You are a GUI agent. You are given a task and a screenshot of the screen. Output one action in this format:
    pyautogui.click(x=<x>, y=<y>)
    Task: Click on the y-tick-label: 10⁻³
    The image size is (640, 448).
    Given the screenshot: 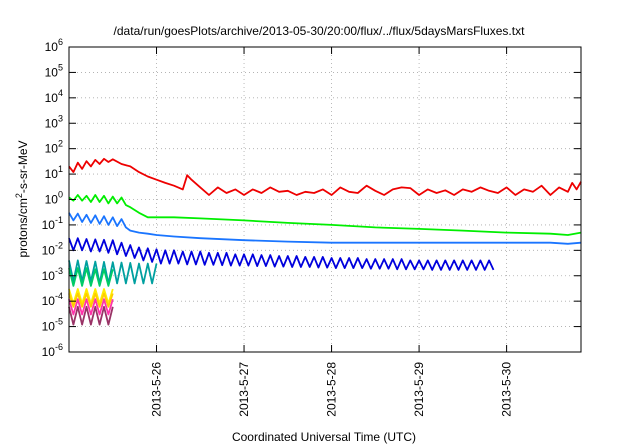 What is the action you would take?
    pyautogui.click(x=52, y=274)
    